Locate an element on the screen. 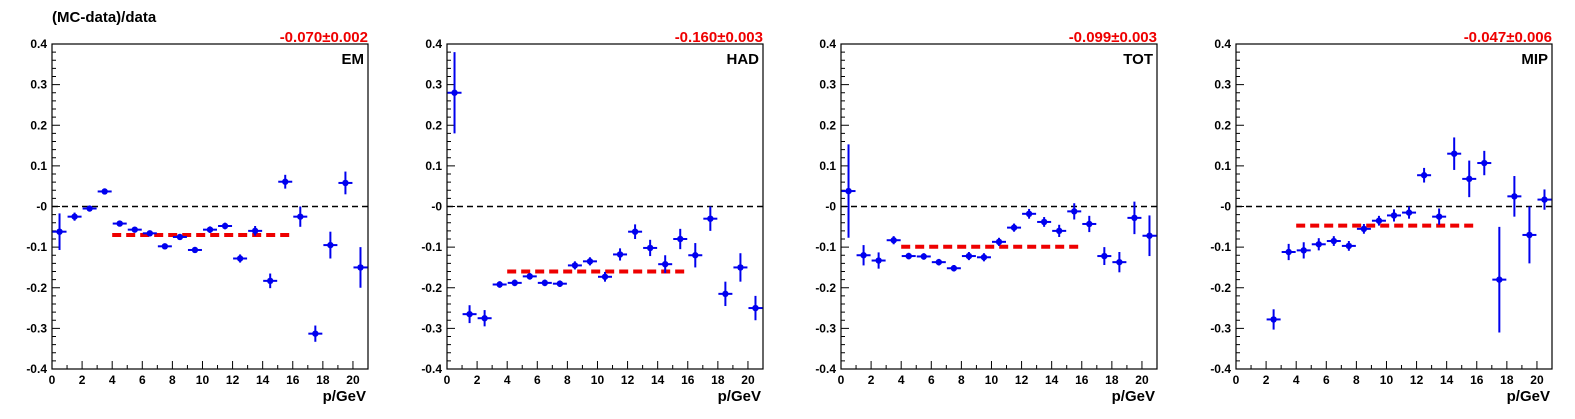 Image resolution: width=1575 pixels, height=419 pixels. x-tick-label: 0 is located at coordinates (1236, 380).